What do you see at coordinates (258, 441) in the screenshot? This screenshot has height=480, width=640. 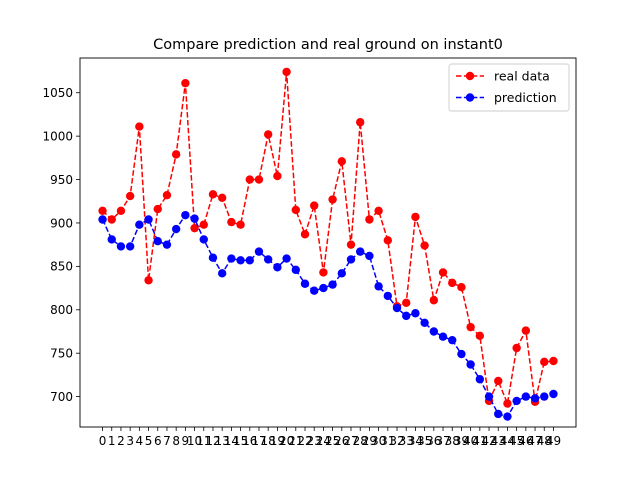 I see `x-tick-label: 17` at bounding box center [258, 441].